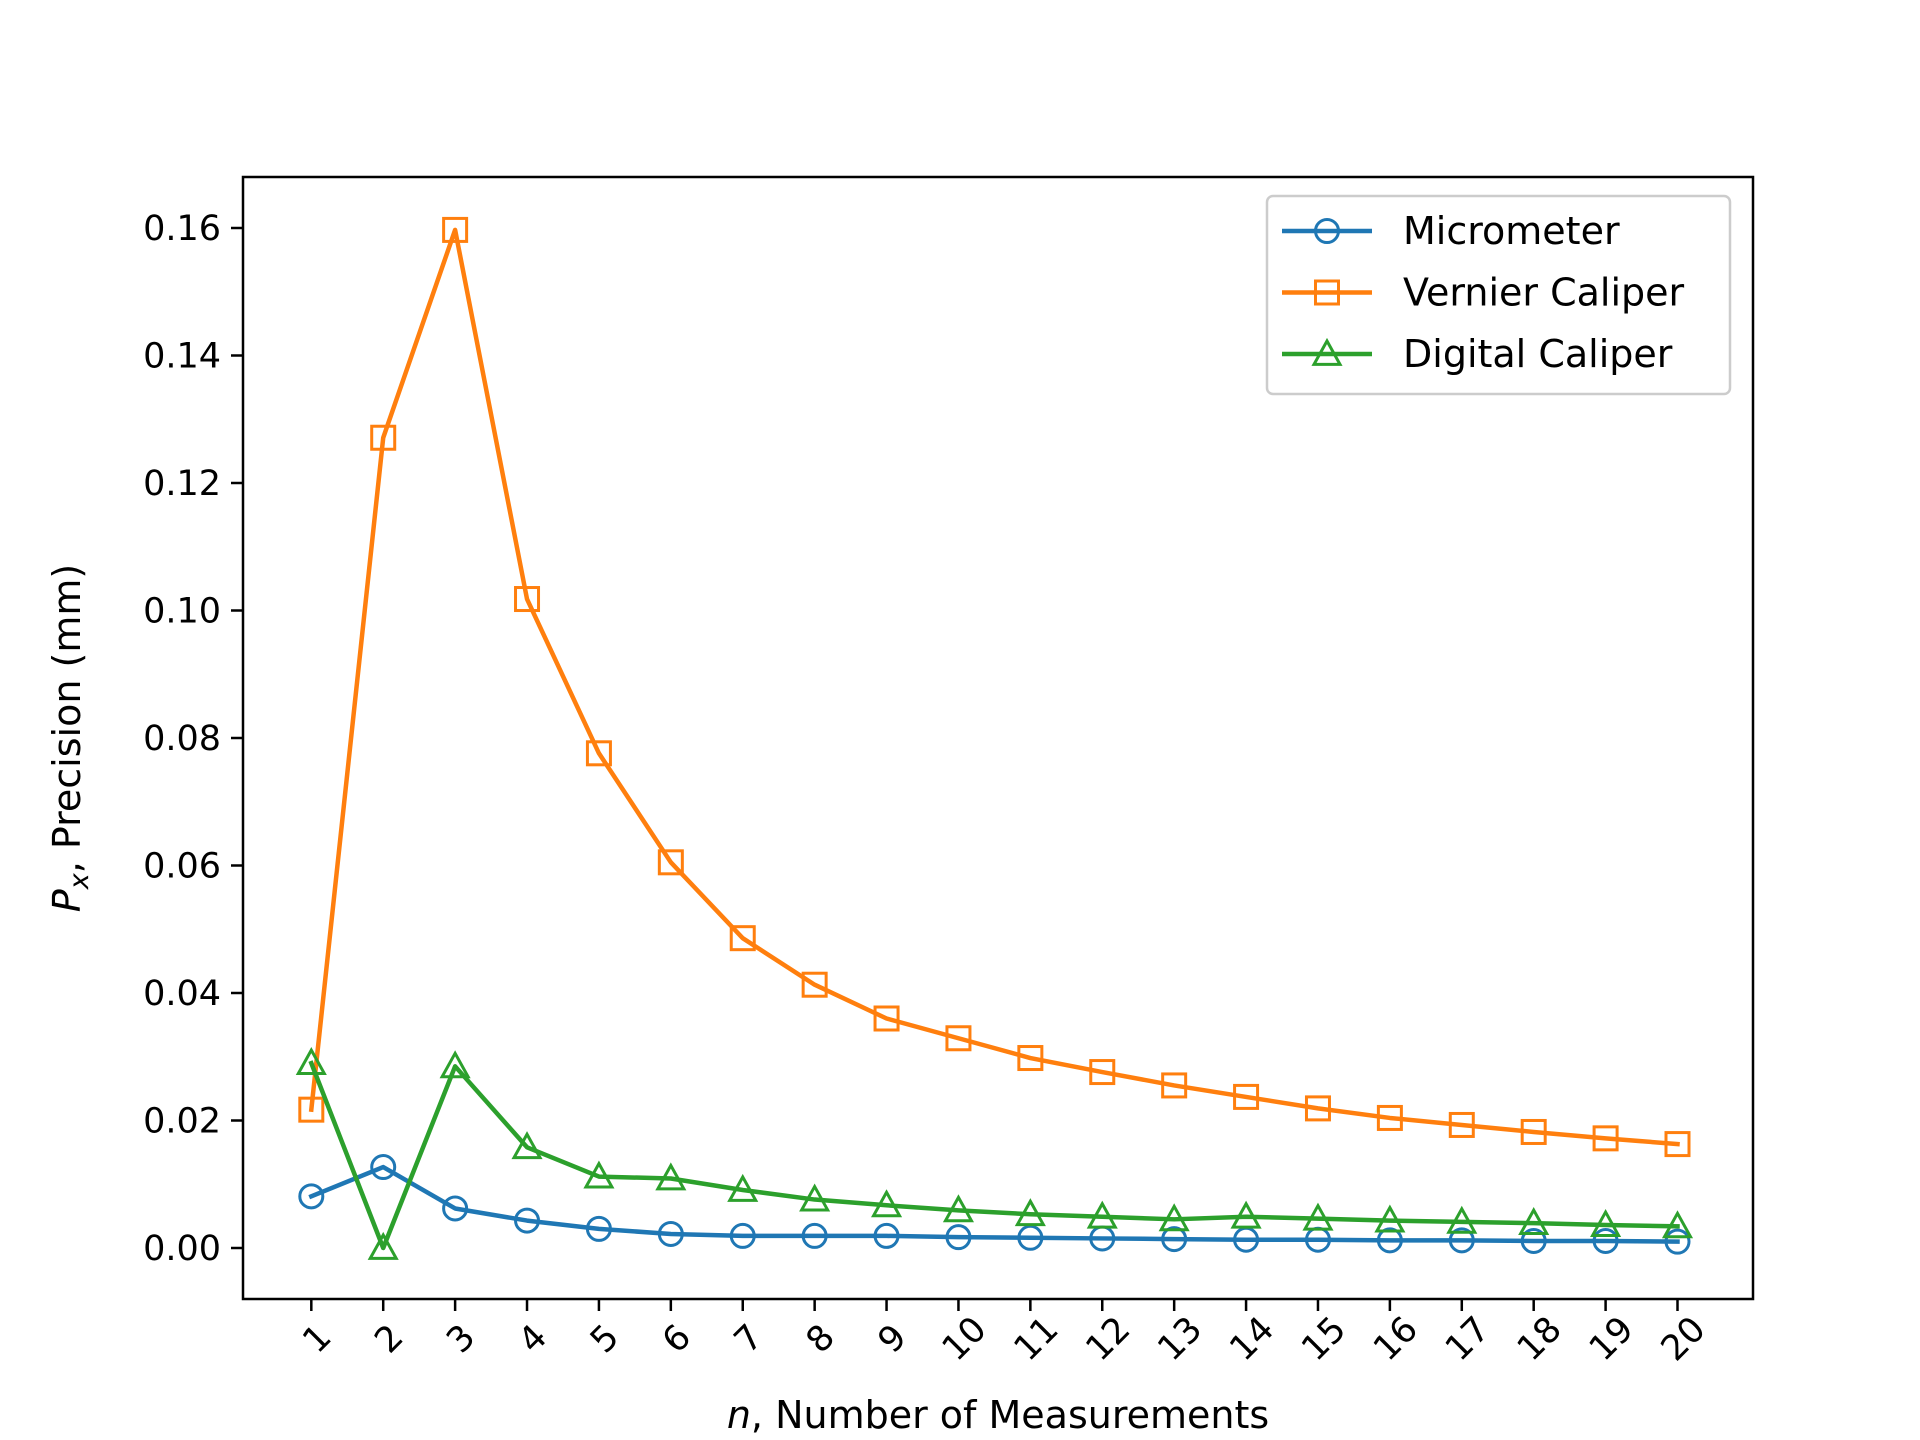  Describe the element at coordinates (1612, 1339) in the screenshot. I see `x-tick-label: 19` at that location.